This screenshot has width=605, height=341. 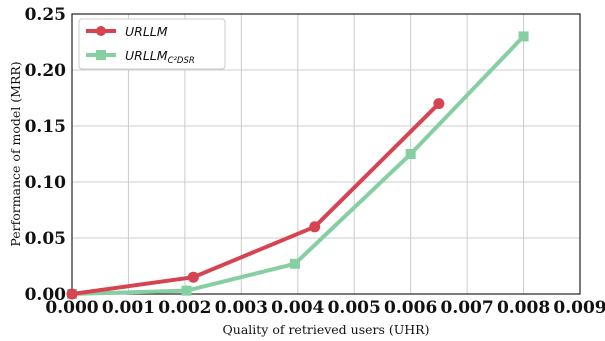 What do you see at coordinates (523, 308) in the screenshot?
I see `x-tick-label: 0.008` at bounding box center [523, 308].